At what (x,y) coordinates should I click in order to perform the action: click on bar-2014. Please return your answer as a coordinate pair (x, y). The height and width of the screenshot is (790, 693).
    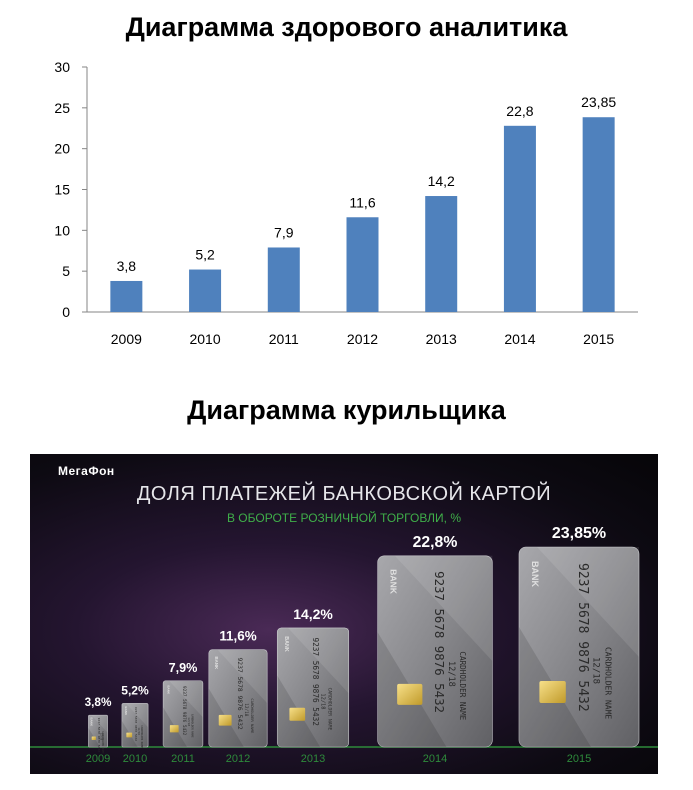
    Looking at the image, I should click on (519, 218).